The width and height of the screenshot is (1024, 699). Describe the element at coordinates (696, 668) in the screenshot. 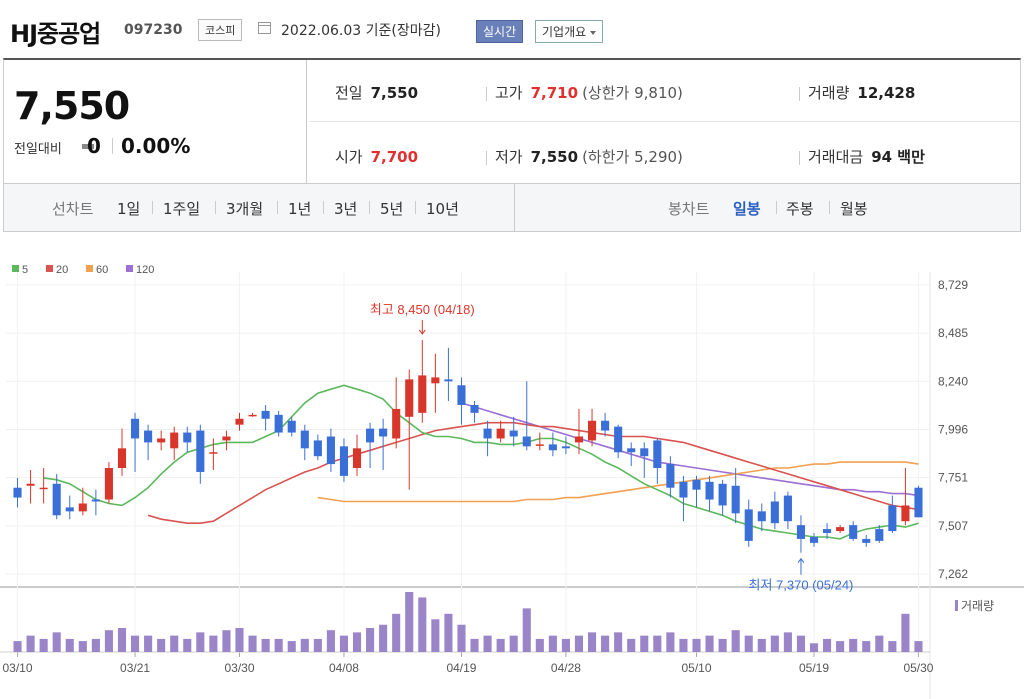

I see `x-tick-label: 05/10` at that location.